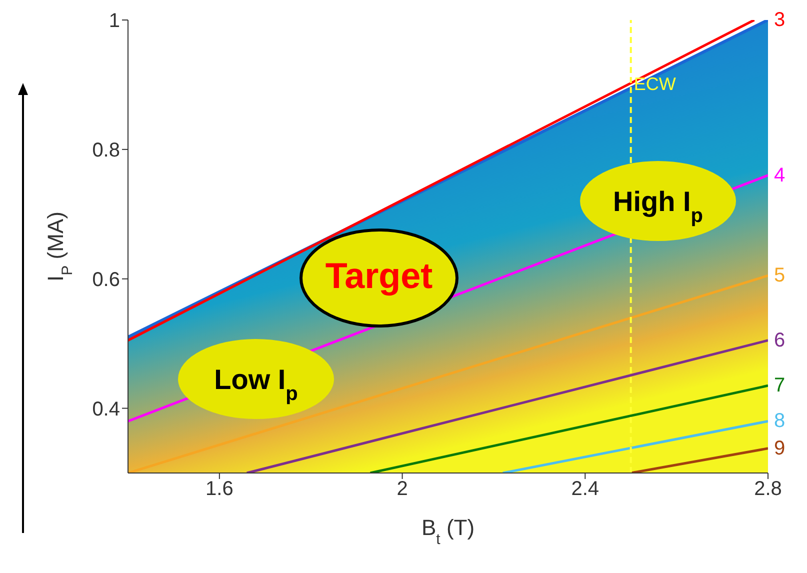 The image size is (807, 573). Describe the element at coordinates (780, 340) in the screenshot. I see `series-label: 6` at that location.